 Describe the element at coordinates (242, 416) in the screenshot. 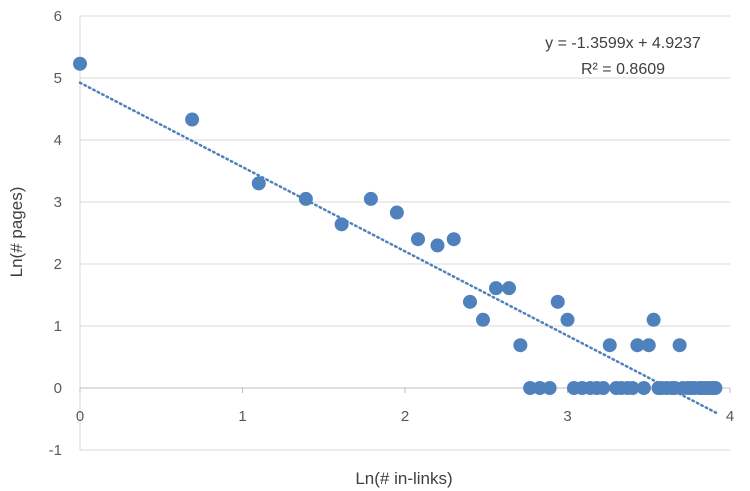

I see `x-tick-label: 1` at that location.